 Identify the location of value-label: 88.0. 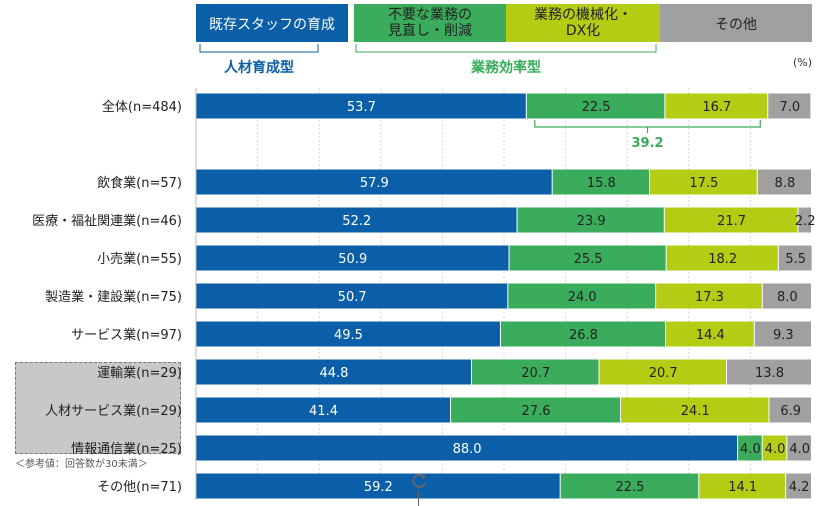
(467, 449).